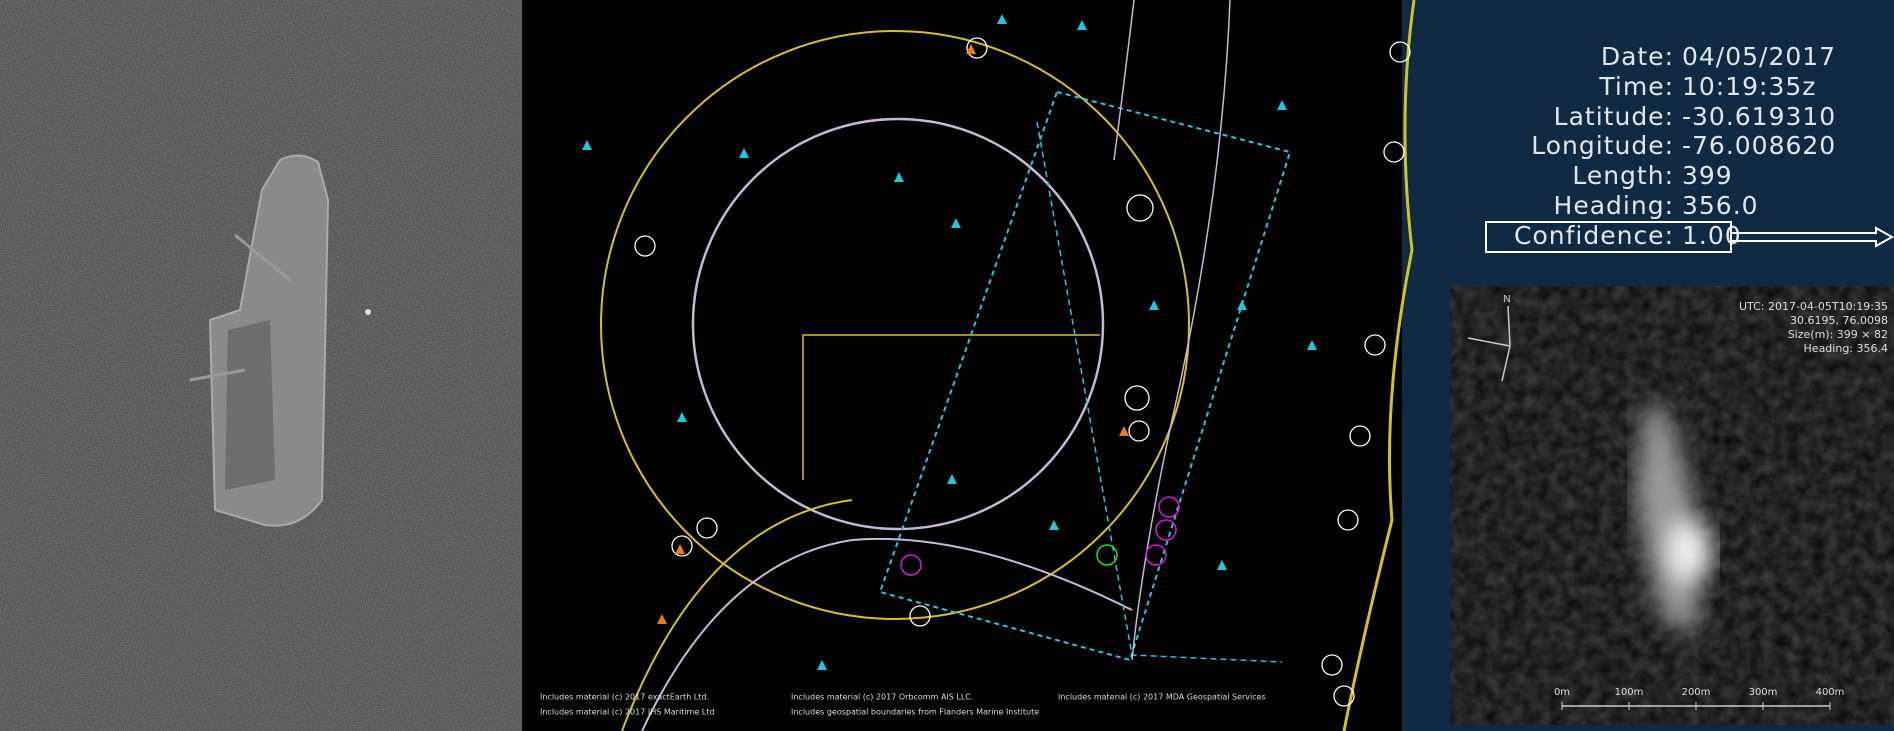 The image size is (1894, 731). I want to click on info-value: 10:19:35z, so click(1749, 86).